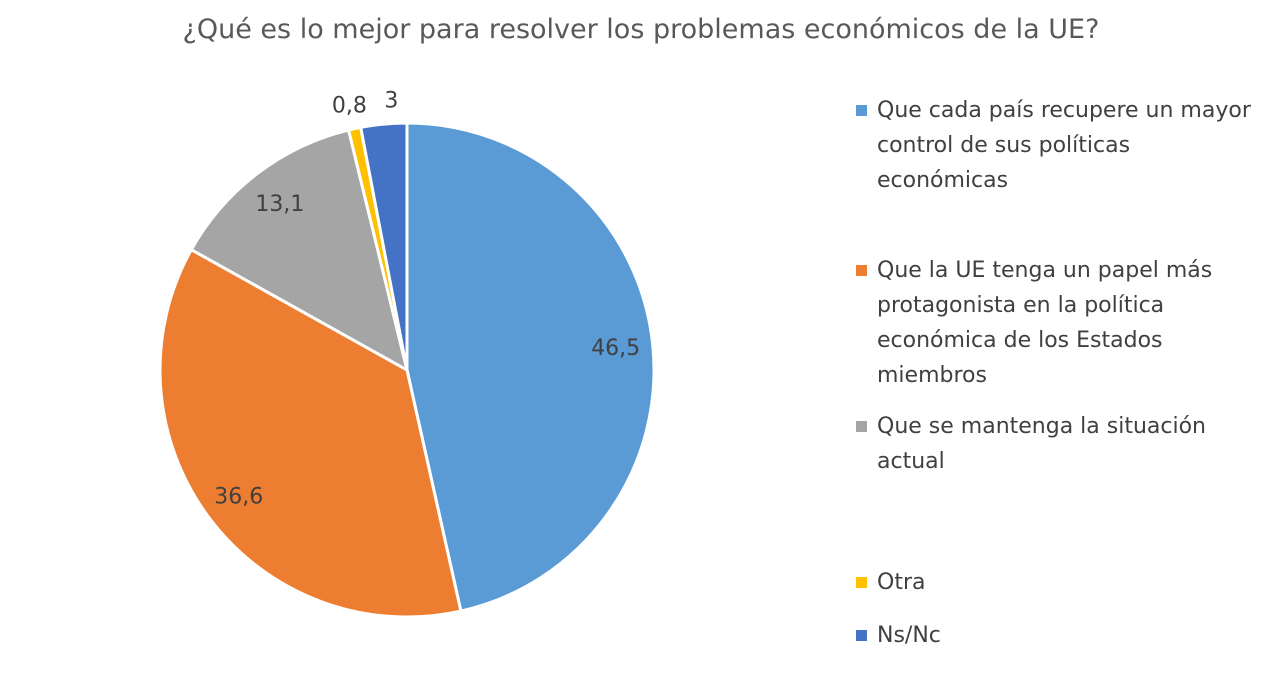 This screenshot has height=686, width=1282. I want to click on legend-label: Que se mantenga la situación actual, so click(1042, 444).